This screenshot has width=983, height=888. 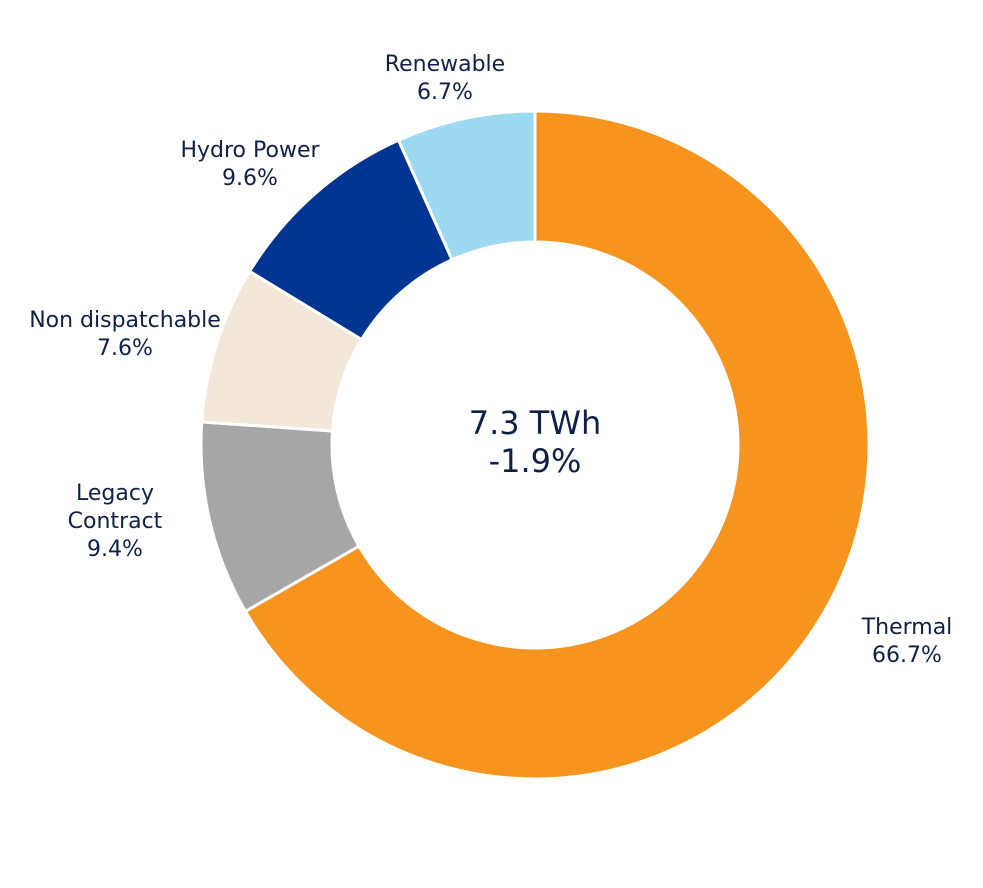 I want to click on slice-value-label: 6.7%, so click(x=445, y=92).